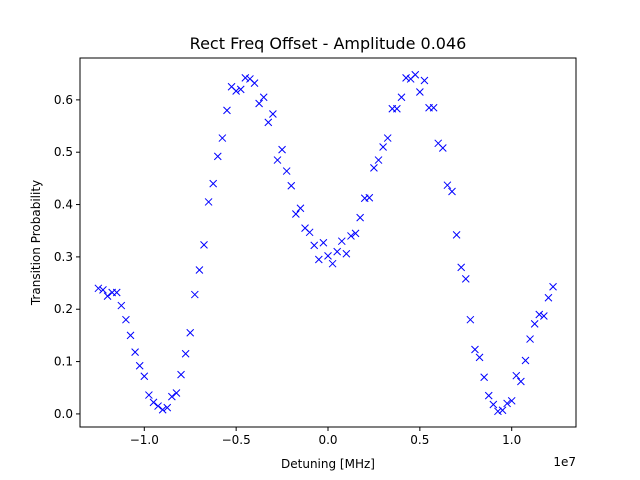  Describe the element at coordinates (236, 440) in the screenshot. I see `x-tick-label: −0.5` at that location.